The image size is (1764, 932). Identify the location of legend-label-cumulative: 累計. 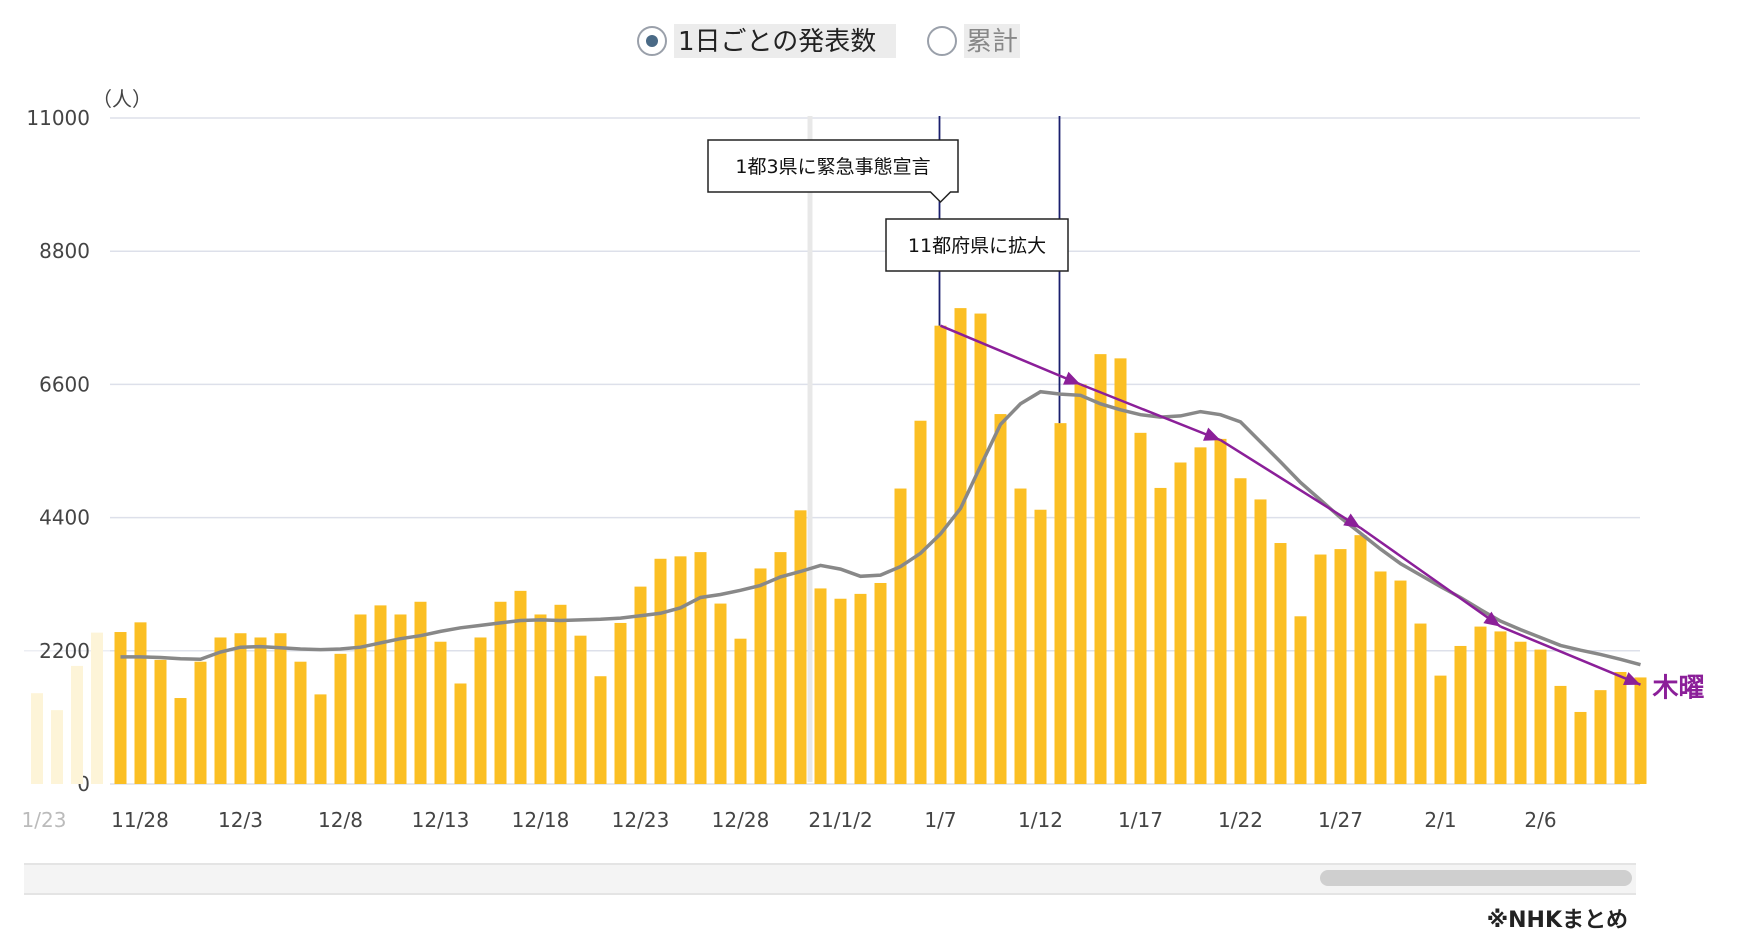
(992, 42).